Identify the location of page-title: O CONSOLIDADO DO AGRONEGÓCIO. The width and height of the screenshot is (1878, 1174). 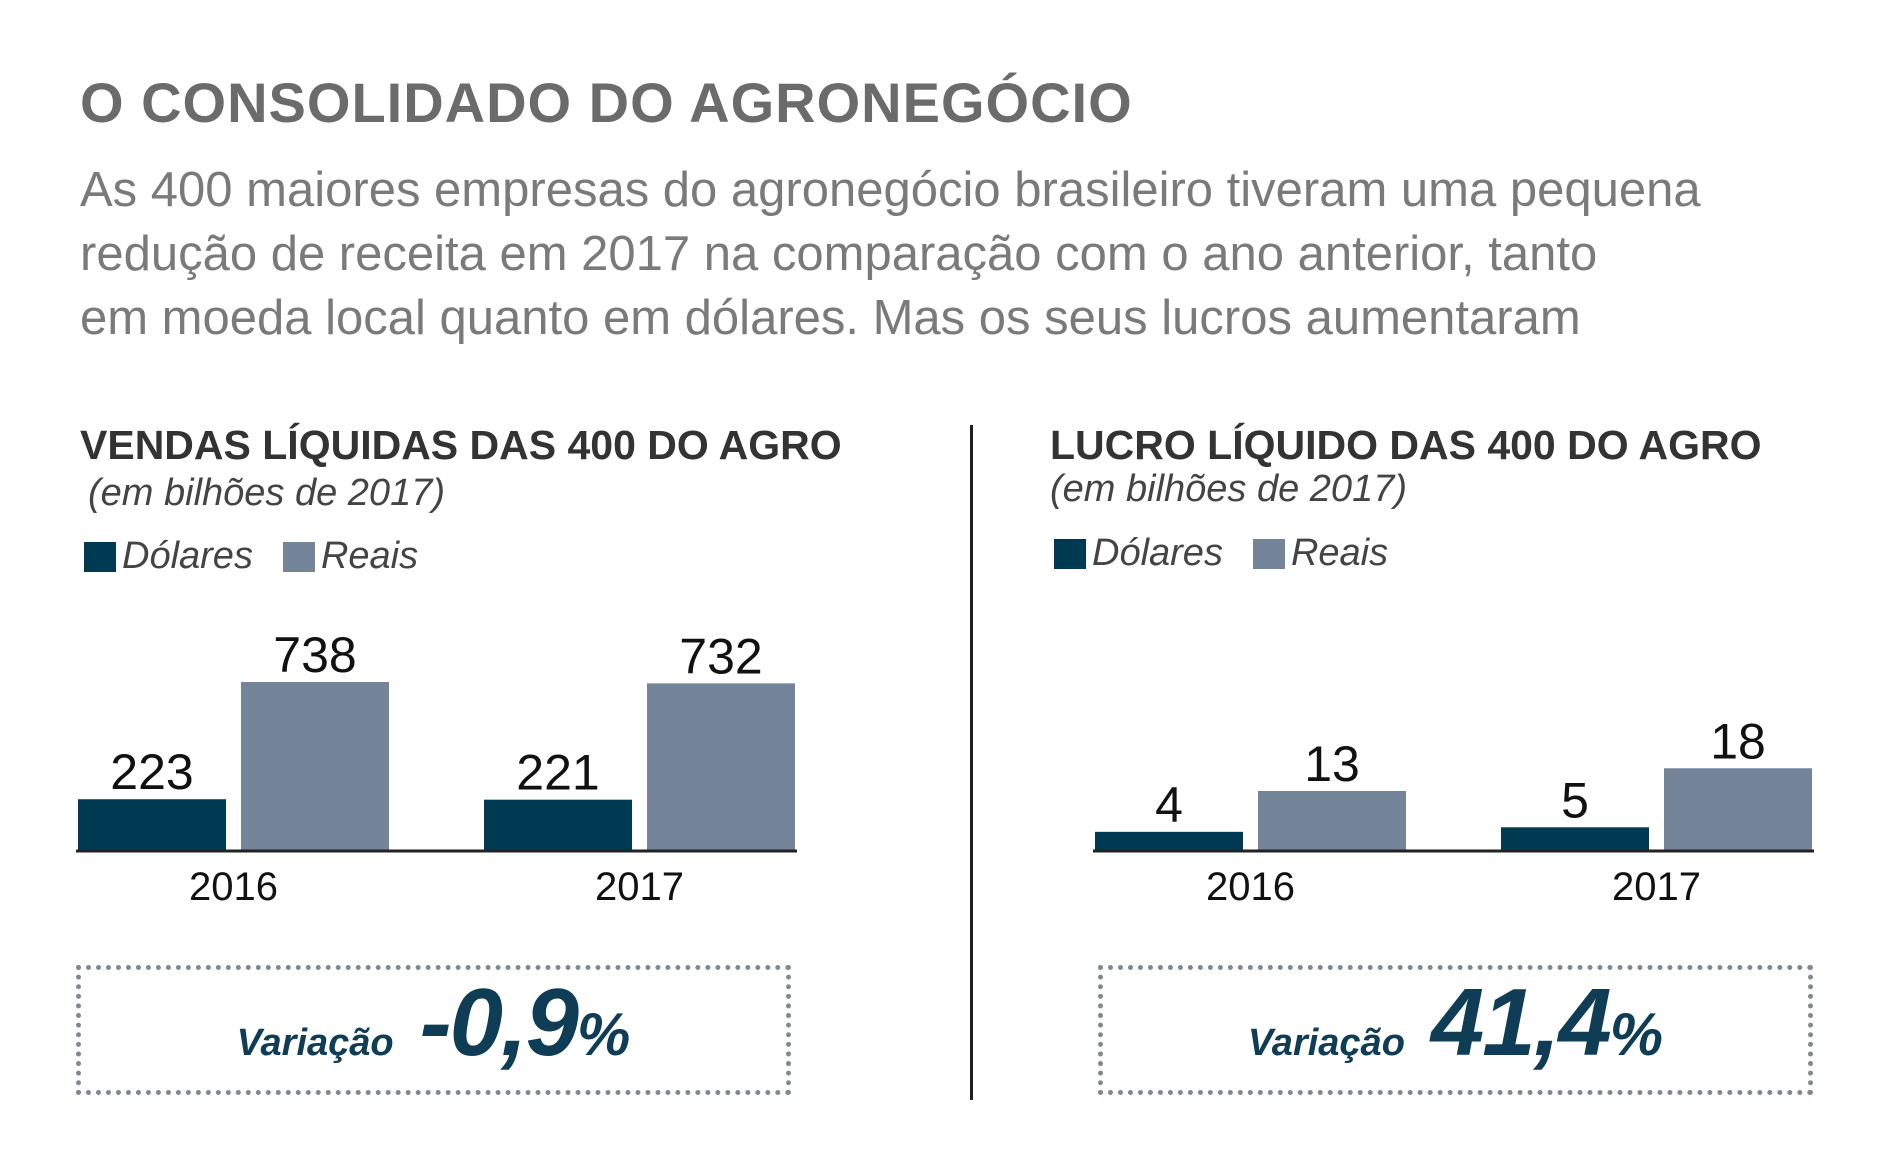
(606, 102).